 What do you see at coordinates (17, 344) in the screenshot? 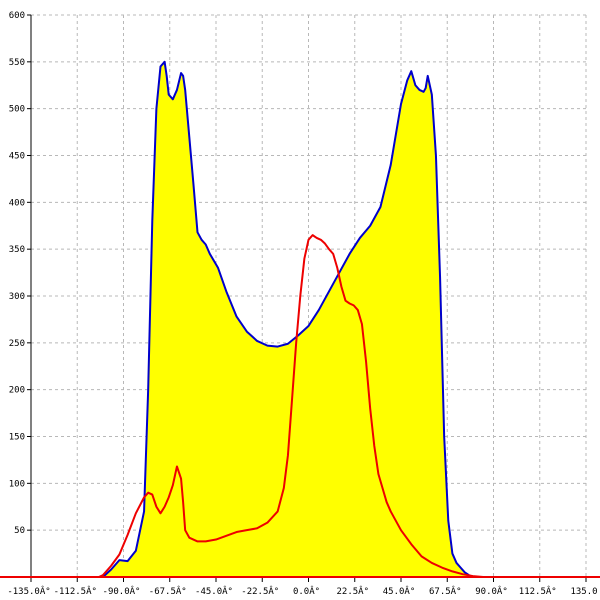
I see `y-tick-label: 250` at bounding box center [17, 344].